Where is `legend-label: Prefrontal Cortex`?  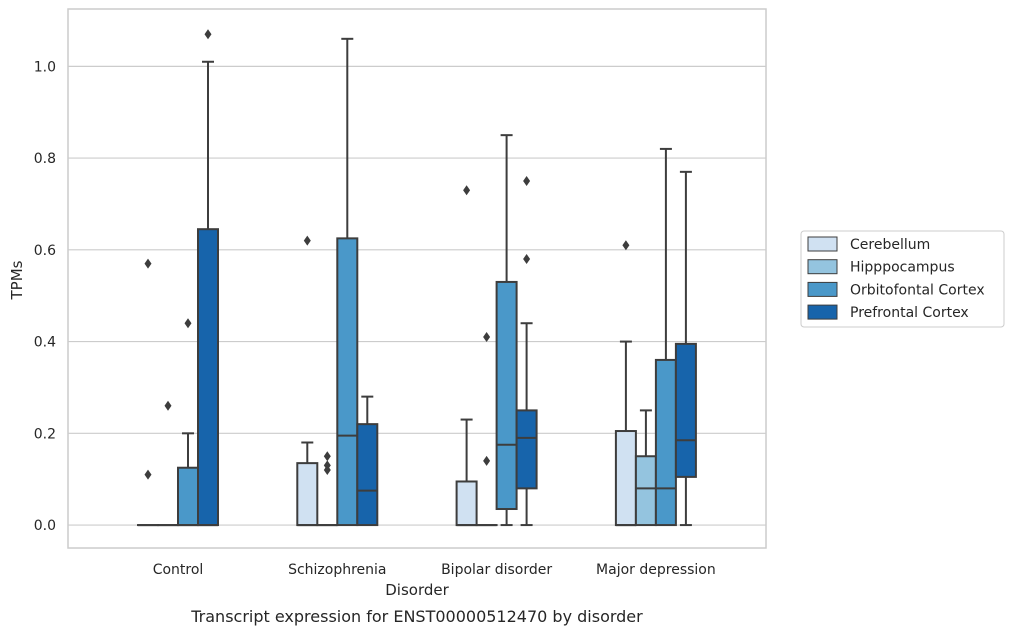 legend-label: Prefrontal Cortex is located at coordinates (909, 313).